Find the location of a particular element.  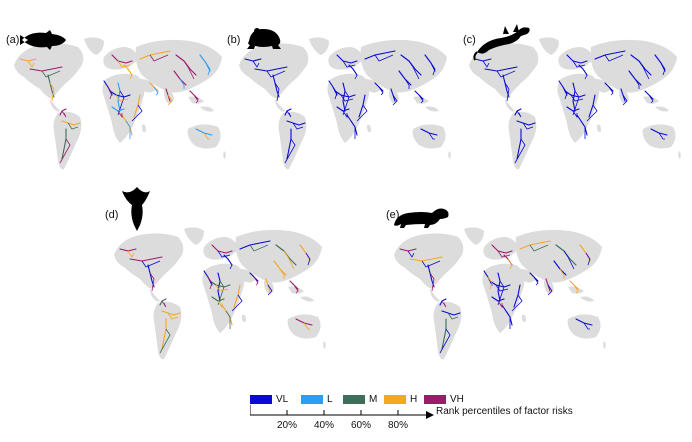

map-panel-b: (b) is located at coordinates (340, 105).